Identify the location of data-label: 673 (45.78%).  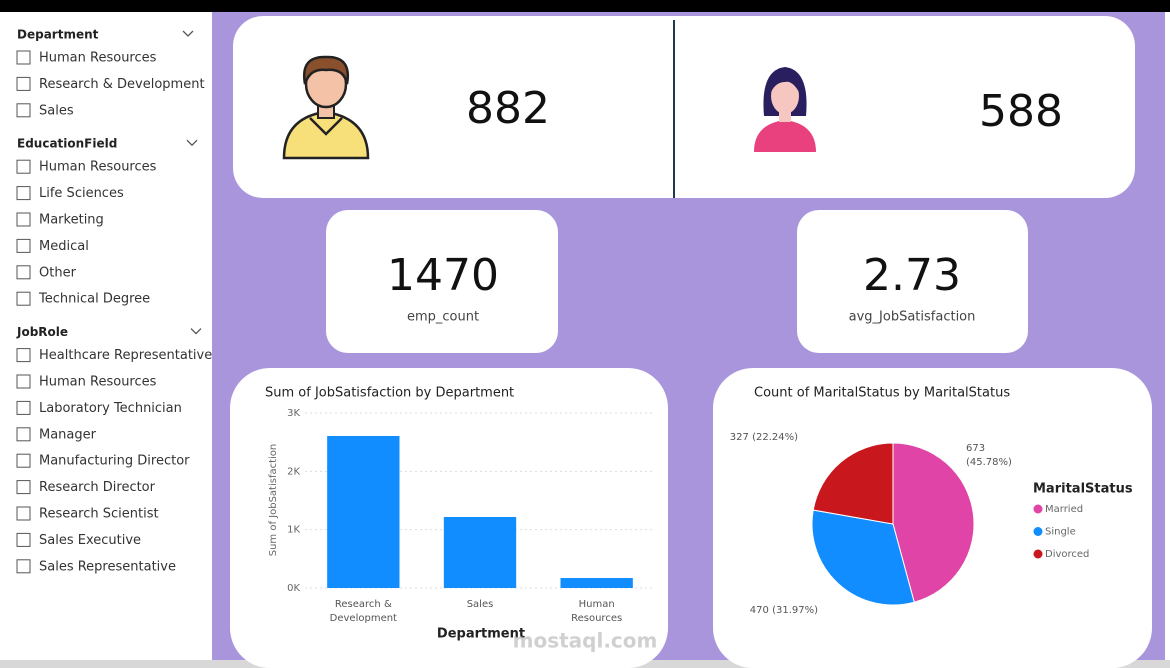
(989, 455).